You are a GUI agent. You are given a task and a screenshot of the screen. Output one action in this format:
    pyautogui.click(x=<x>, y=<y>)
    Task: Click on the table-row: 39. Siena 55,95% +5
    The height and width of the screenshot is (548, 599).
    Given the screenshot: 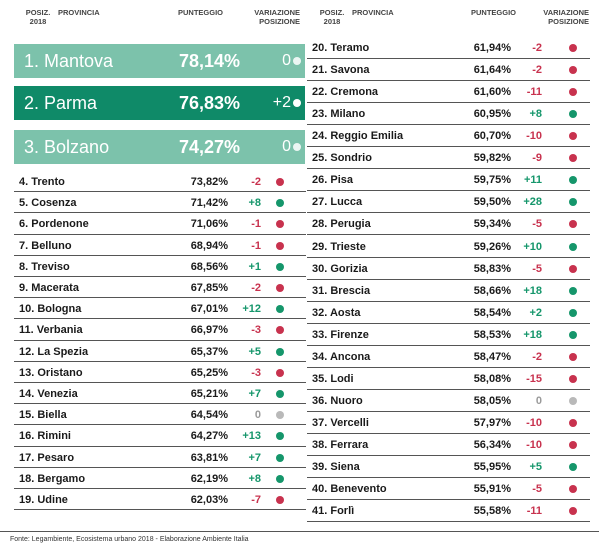 What is the action you would take?
    pyautogui.click(x=448, y=467)
    